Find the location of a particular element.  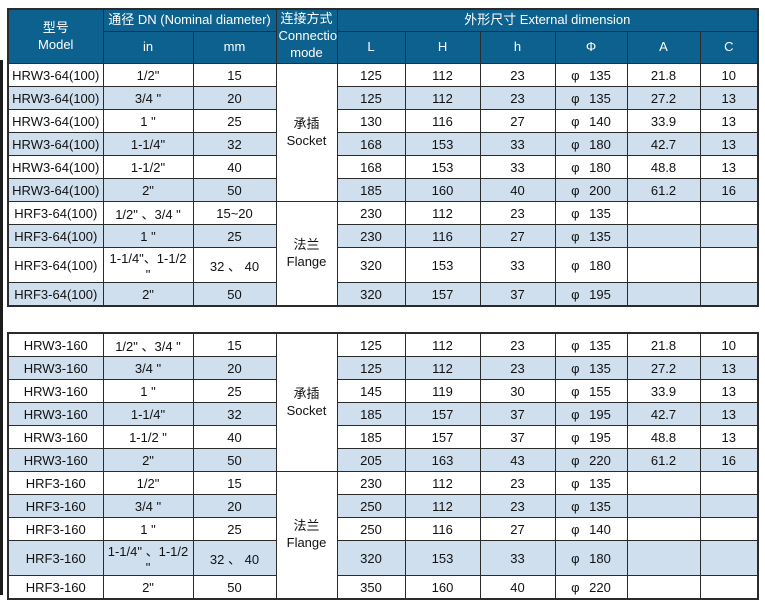

dim-h-cell: 37 is located at coordinates (517, 294).